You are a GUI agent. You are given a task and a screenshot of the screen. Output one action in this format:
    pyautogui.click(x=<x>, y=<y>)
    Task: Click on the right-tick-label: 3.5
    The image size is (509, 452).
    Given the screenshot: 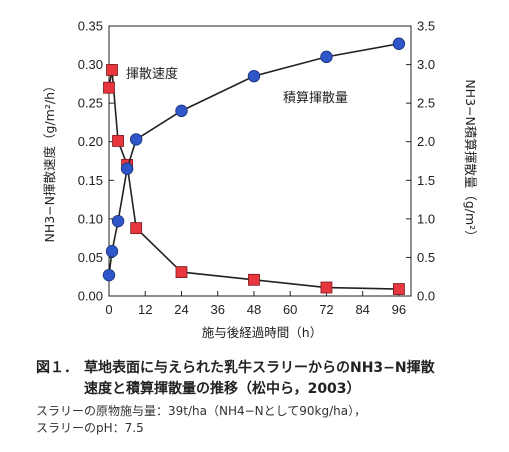 What is the action you would take?
    pyautogui.click(x=426, y=26)
    